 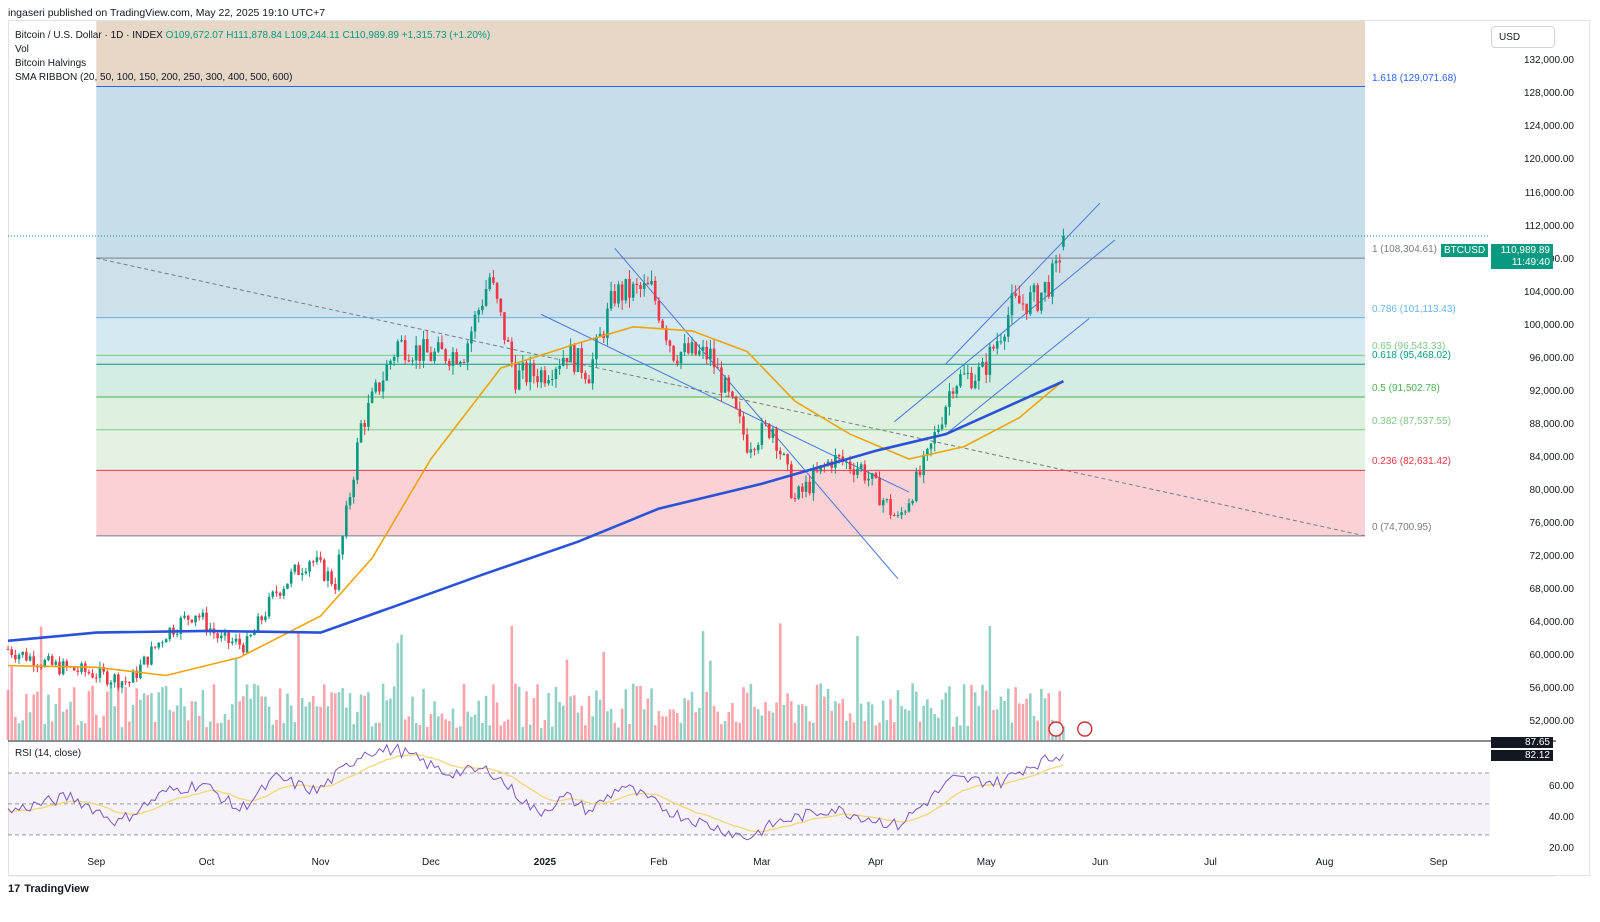 What do you see at coordinates (1552, 424) in the screenshot?
I see `price-tick: 88,000.00` at bounding box center [1552, 424].